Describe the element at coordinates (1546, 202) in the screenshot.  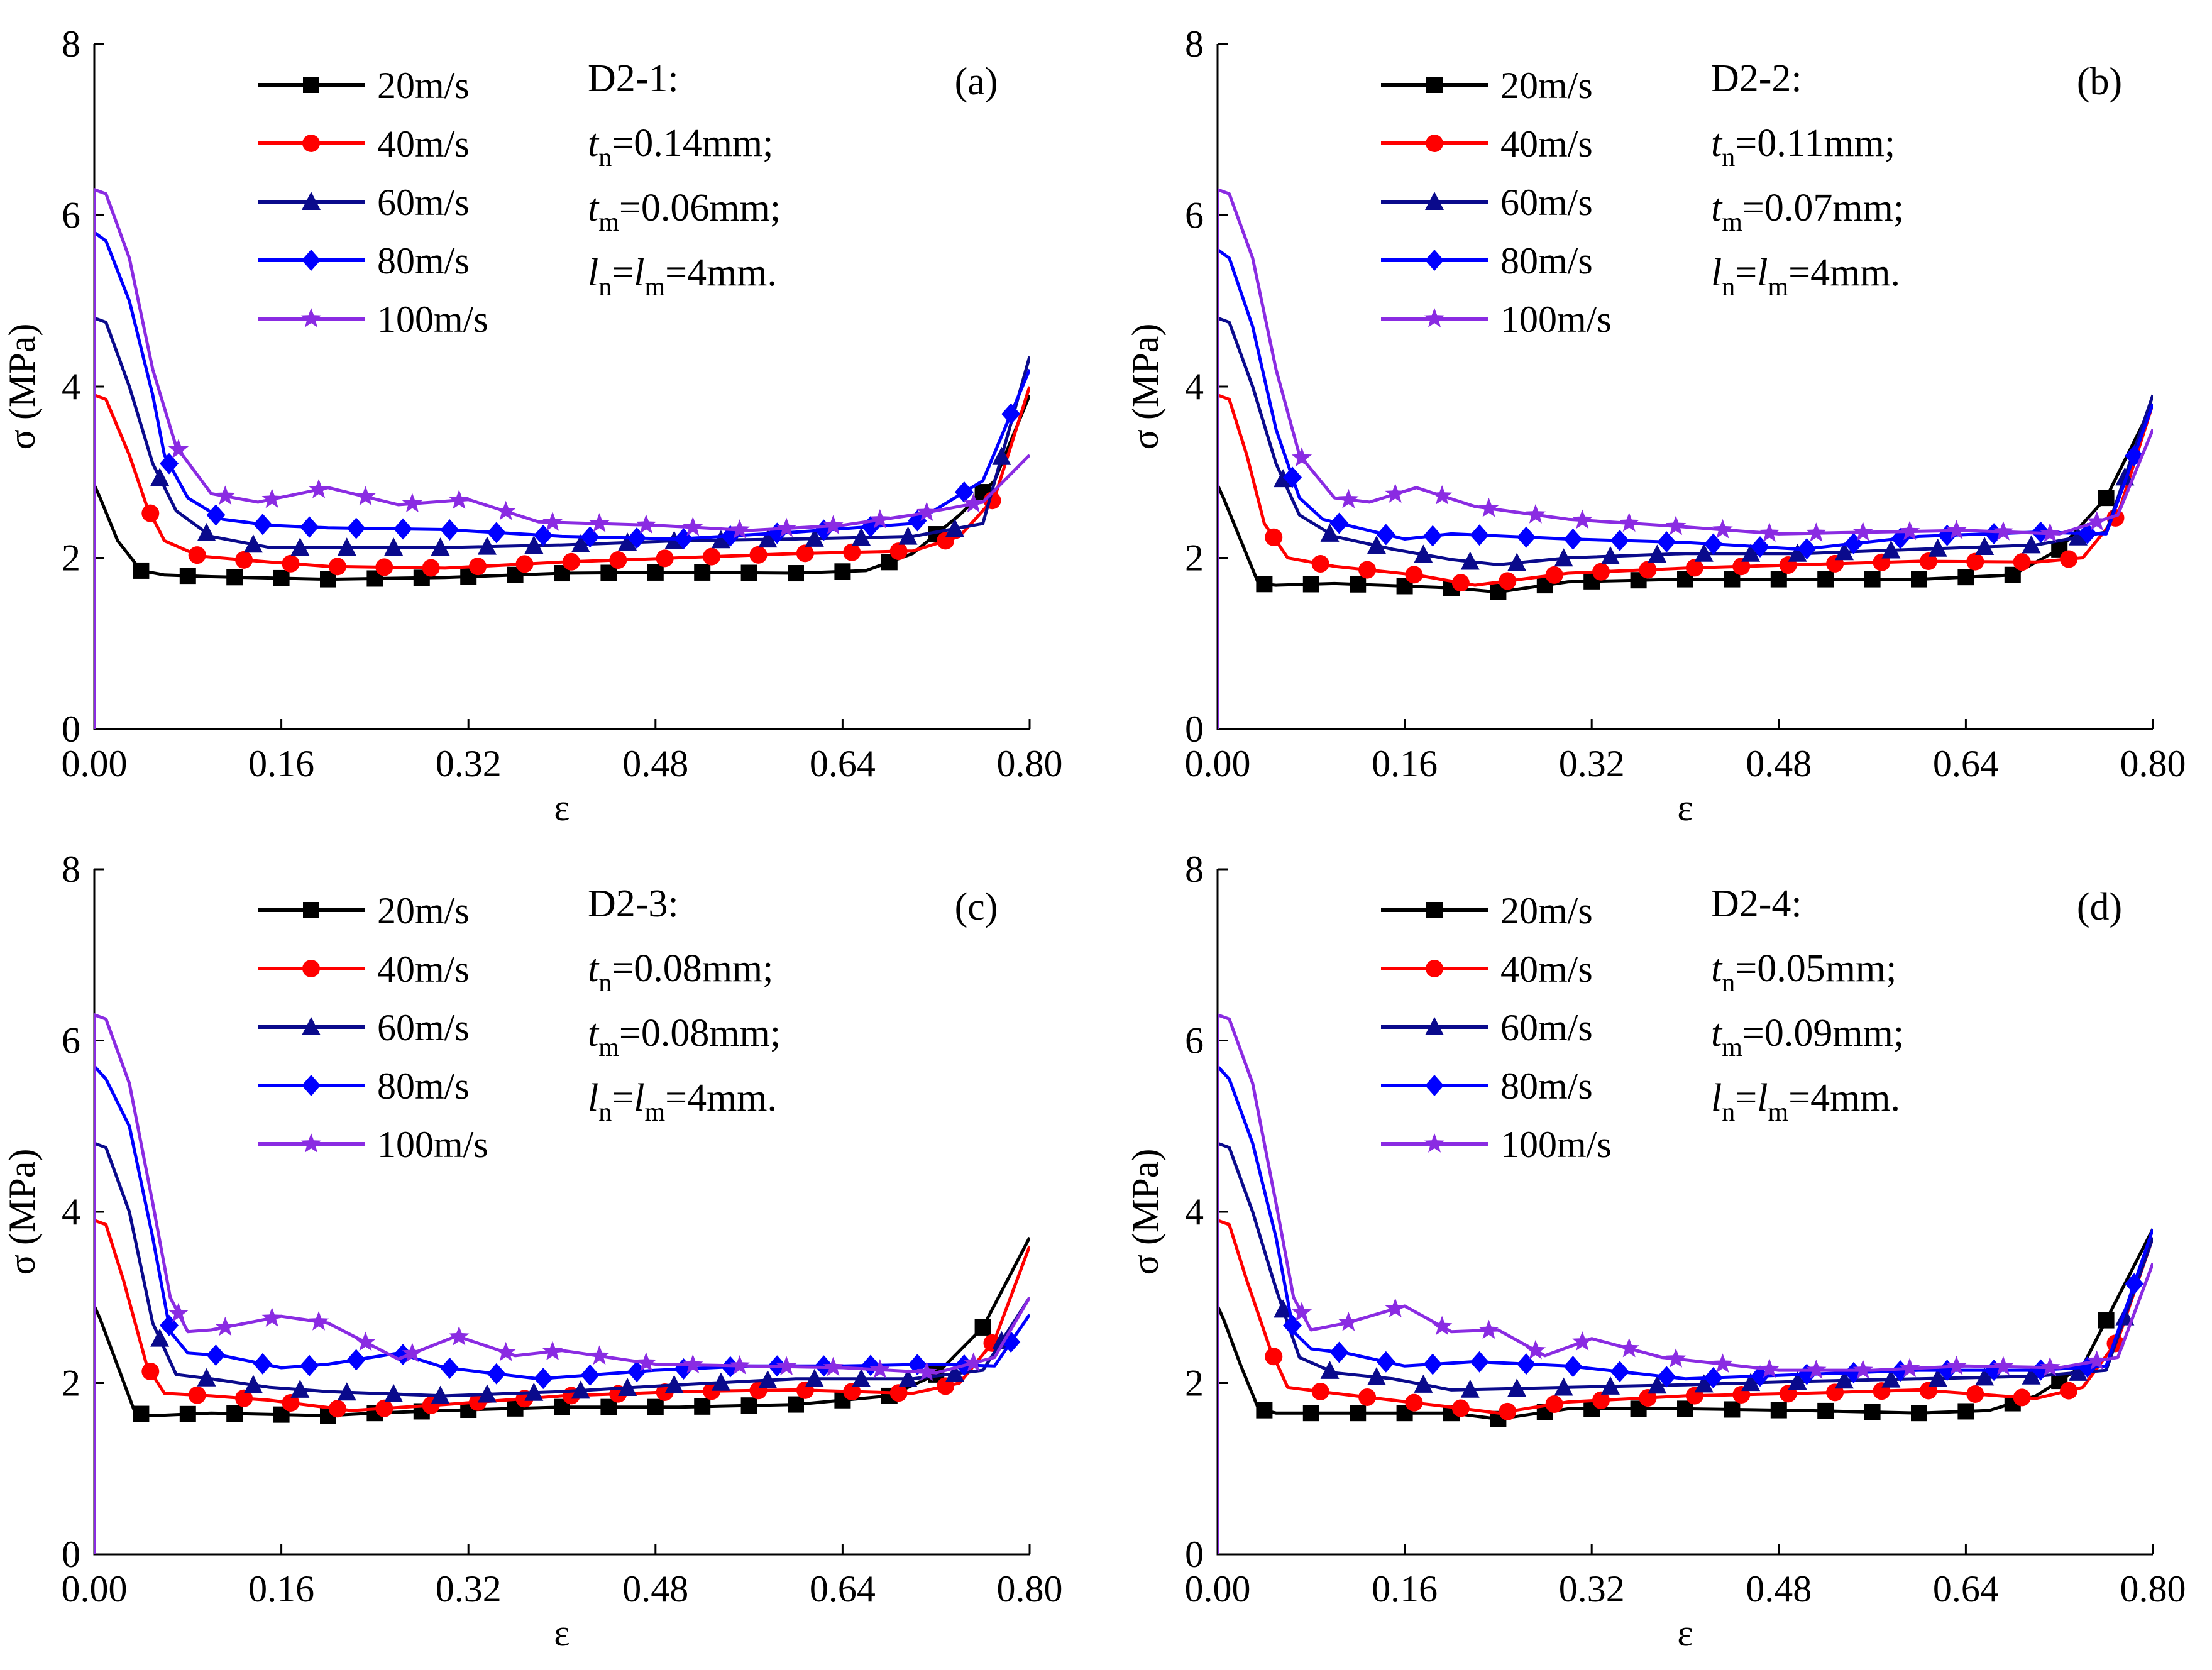
I see `legend-label: 60m/s` at that location.